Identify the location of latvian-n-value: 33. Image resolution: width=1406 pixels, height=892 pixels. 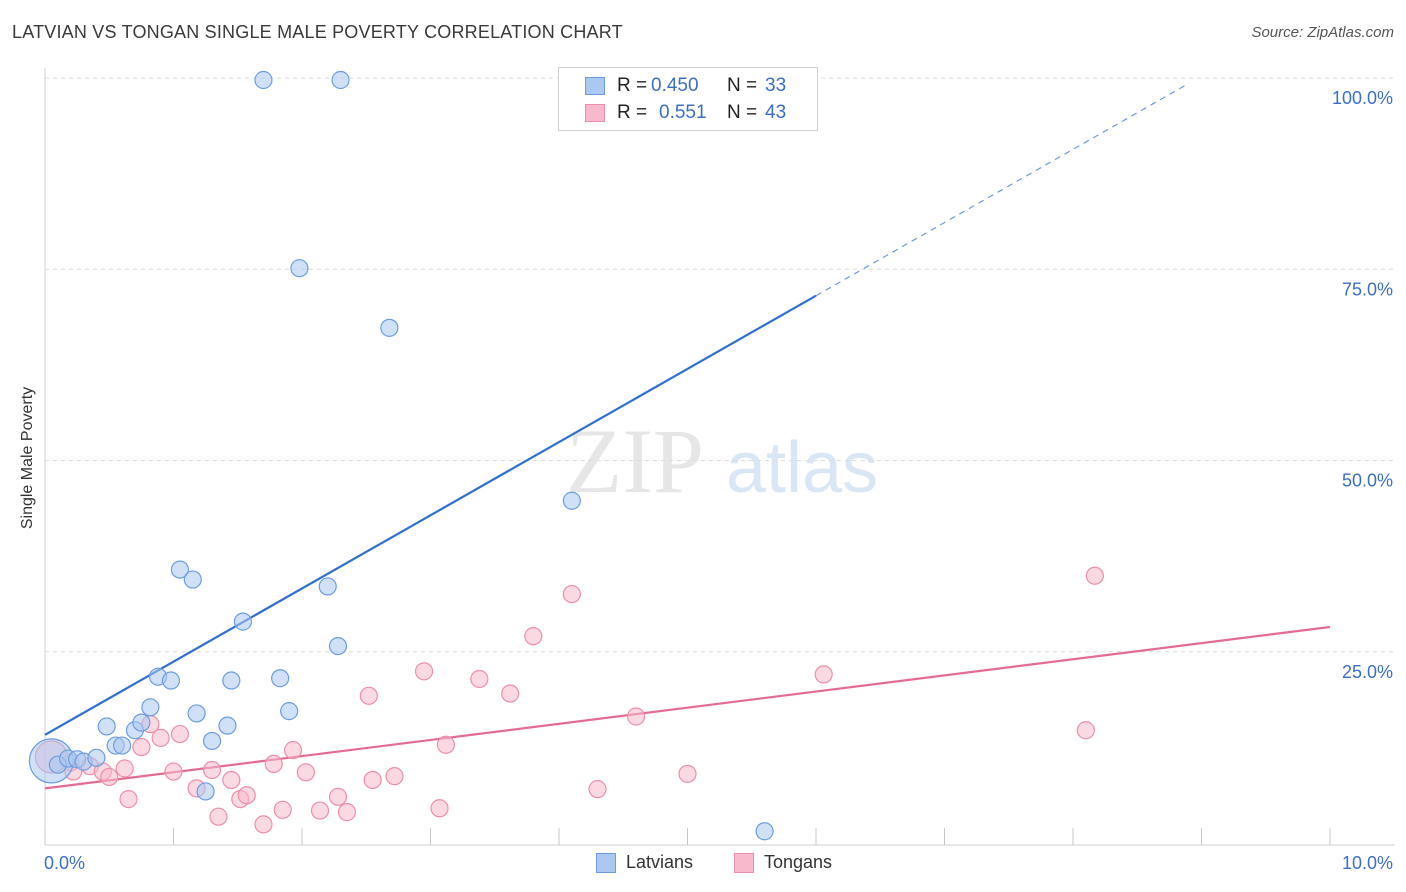
(776, 85).